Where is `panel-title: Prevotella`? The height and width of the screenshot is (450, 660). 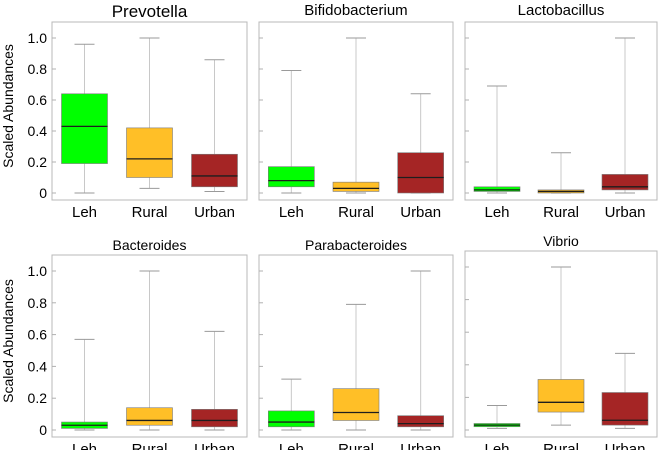
panel-title: Prevotella is located at coordinates (150, 11).